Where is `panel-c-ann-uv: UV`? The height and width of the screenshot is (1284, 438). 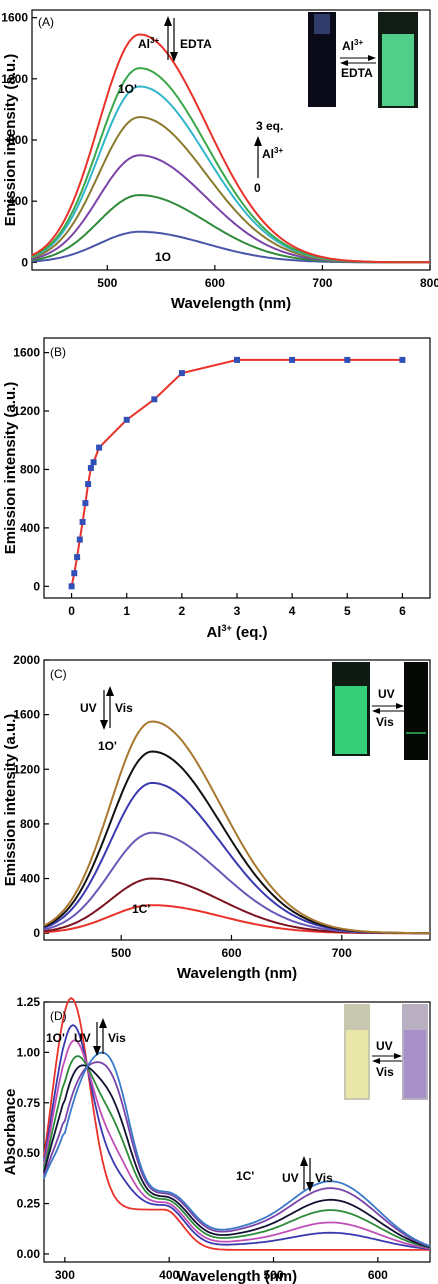 panel-c-ann-uv: UV is located at coordinates (88, 708).